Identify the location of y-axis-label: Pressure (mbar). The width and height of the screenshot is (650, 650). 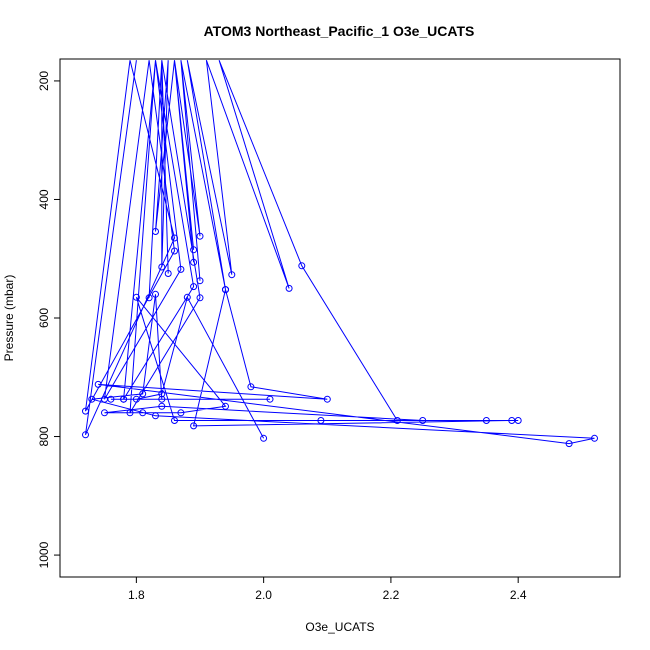
(9, 318).